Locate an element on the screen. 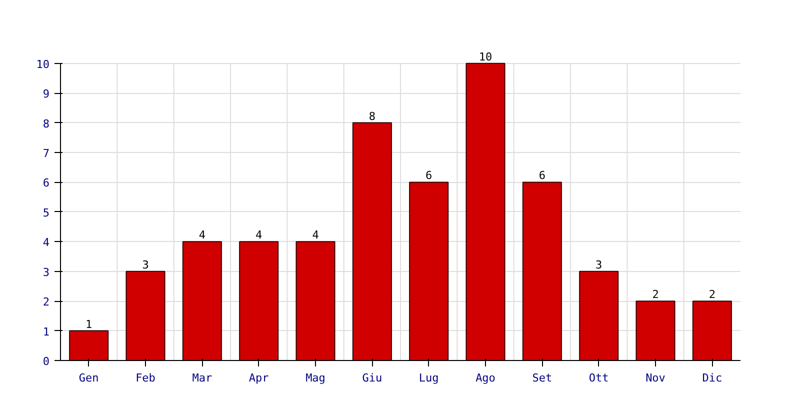  x-tick-label: Dic is located at coordinates (712, 378).